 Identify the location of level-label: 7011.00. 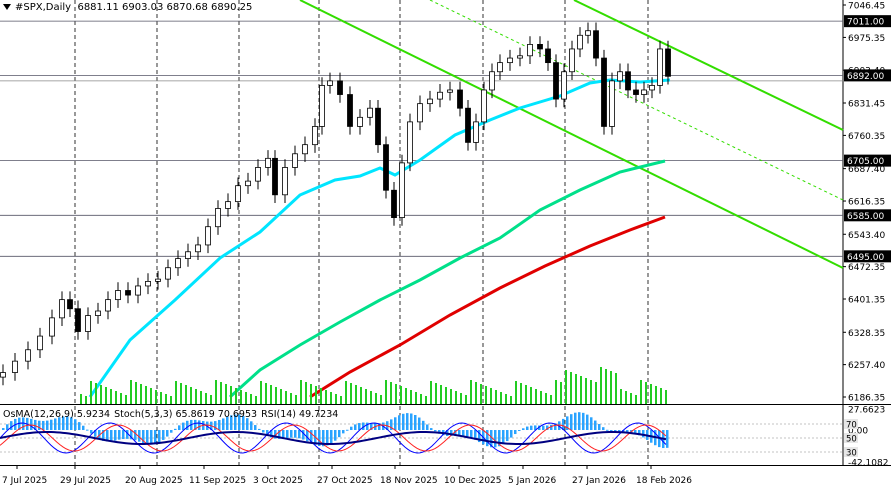
(865, 23).